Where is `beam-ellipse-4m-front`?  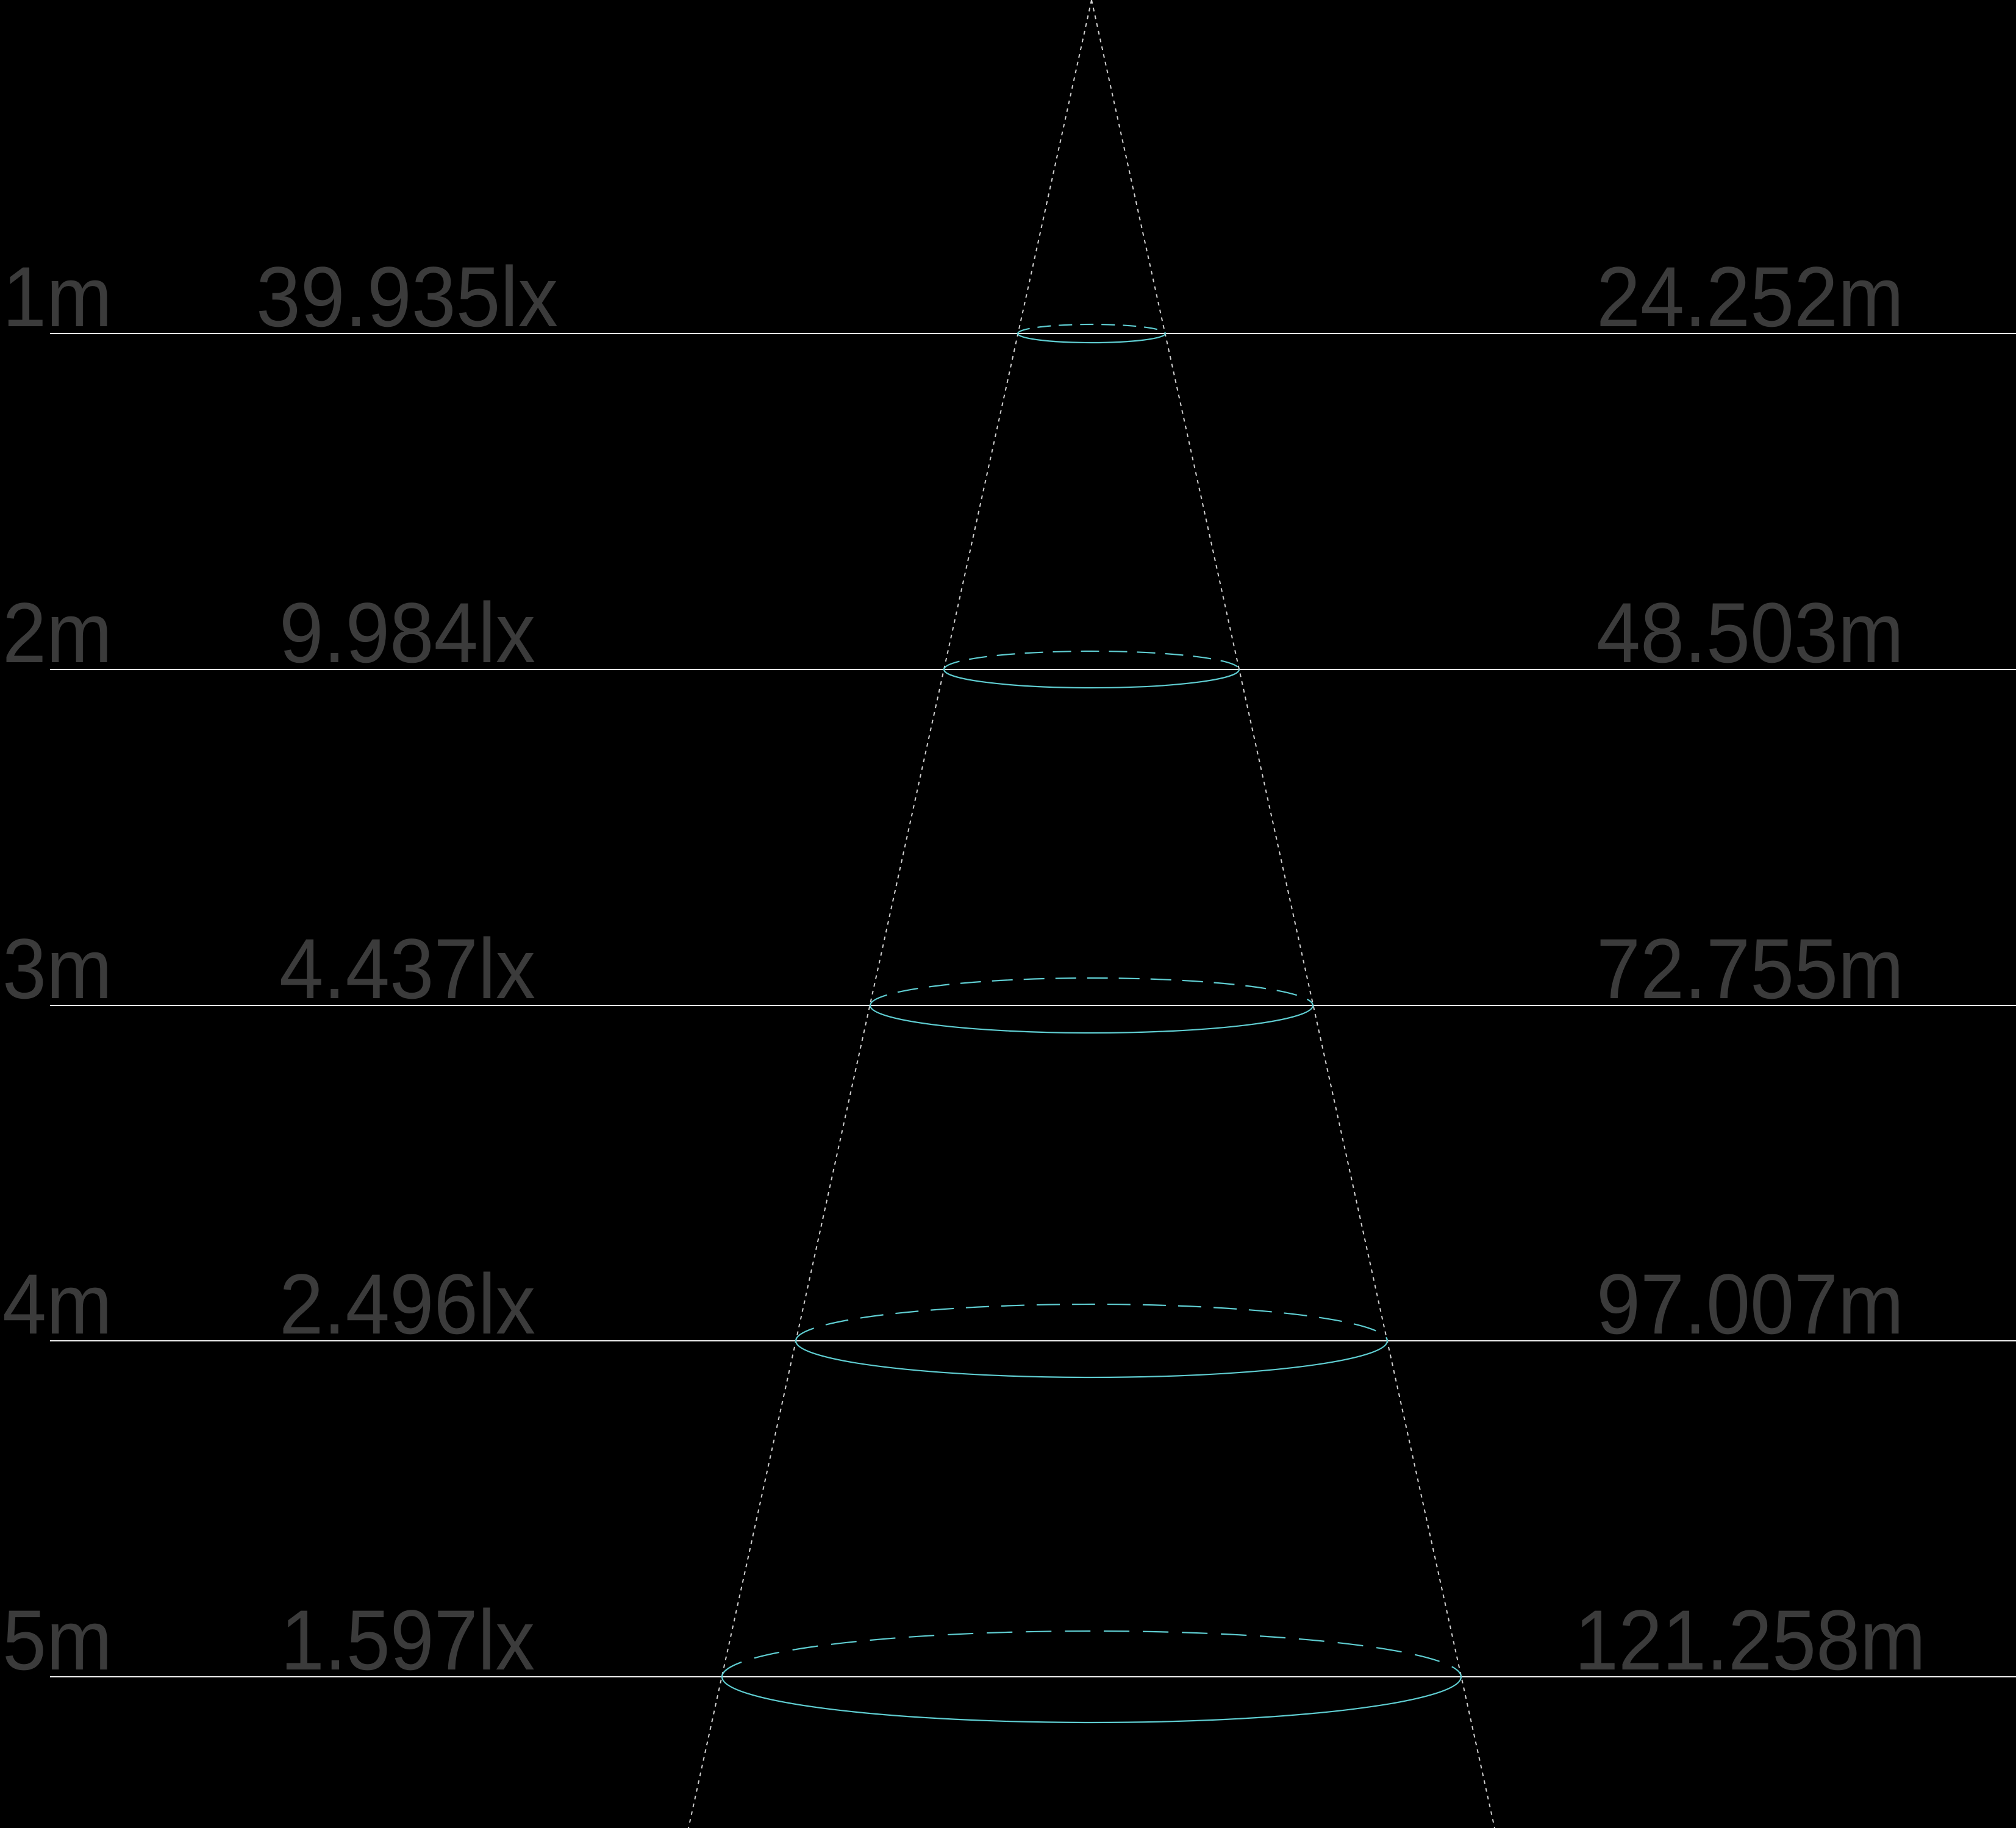
beam-ellipse-4m-front is located at coordinates (1092, 1359).